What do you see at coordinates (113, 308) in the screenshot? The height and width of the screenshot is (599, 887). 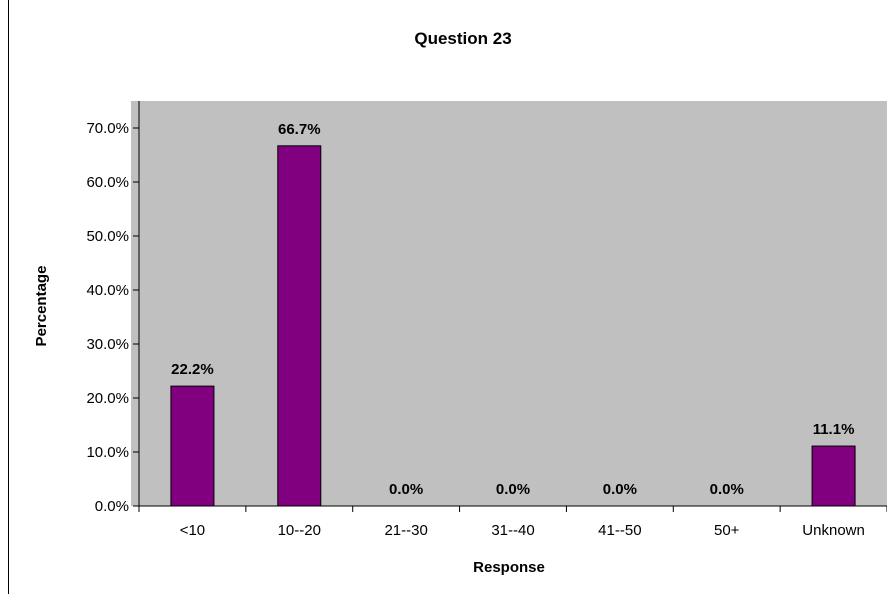 I see `y-axis: 0.0% 10.0% 20.0% 30.0% 40.0% 50.0% 60.0% 70.0%` at bounding box center [113, 308].